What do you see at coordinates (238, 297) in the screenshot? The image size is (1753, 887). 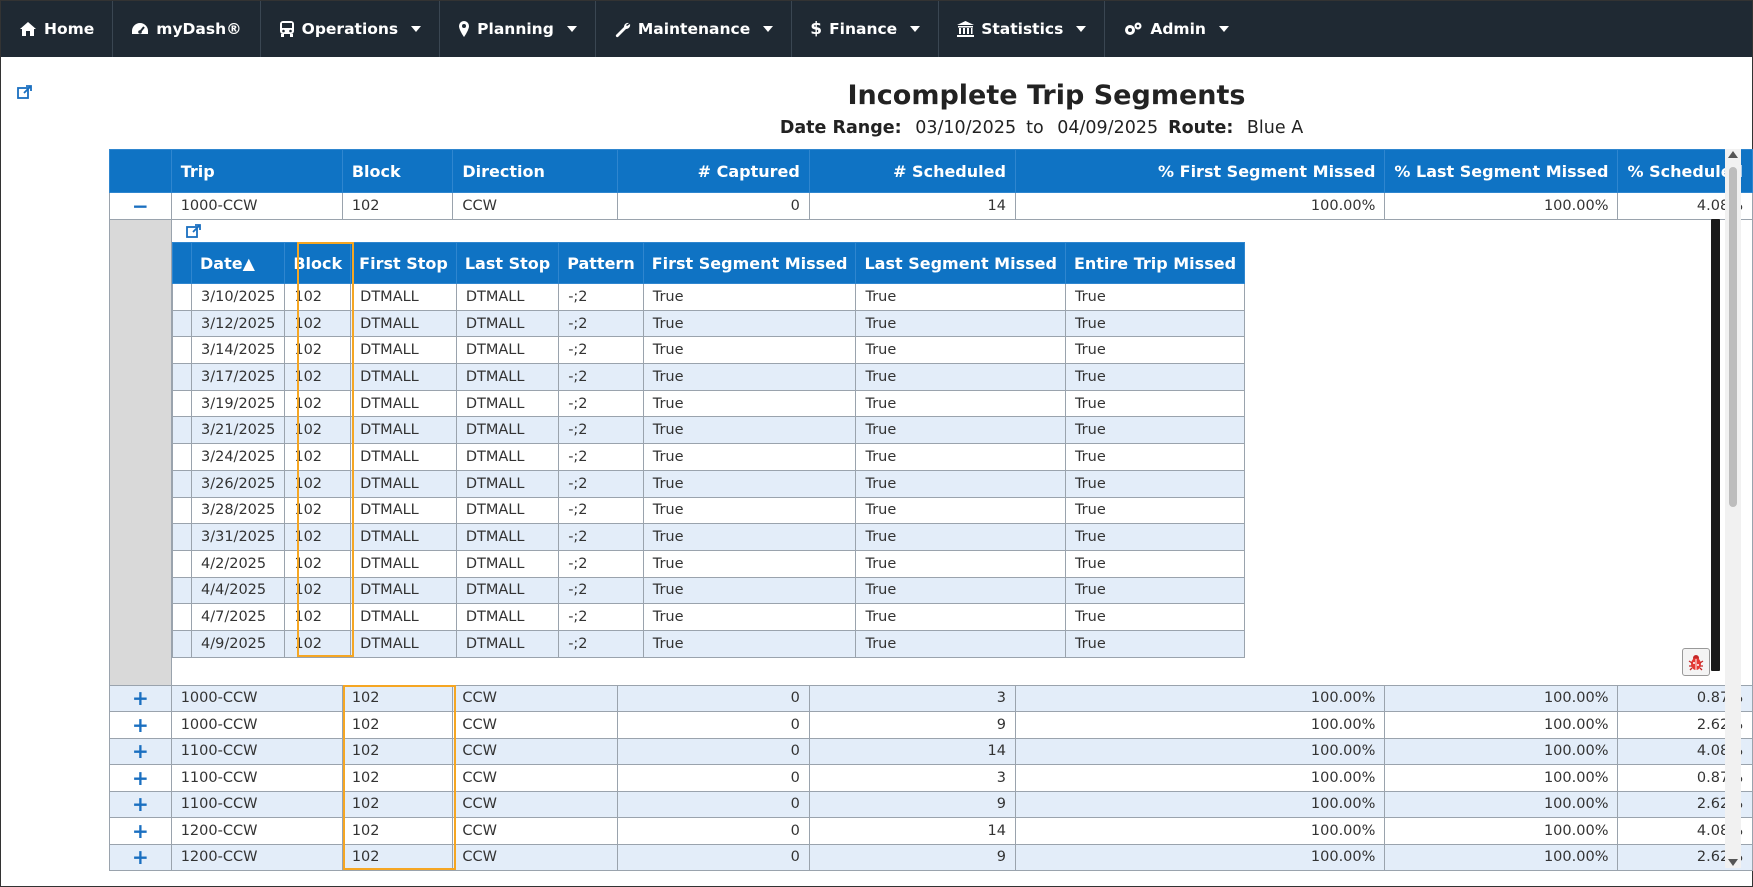 I see `cell-date: 3/10/2025` at bounding box center [238, 297].